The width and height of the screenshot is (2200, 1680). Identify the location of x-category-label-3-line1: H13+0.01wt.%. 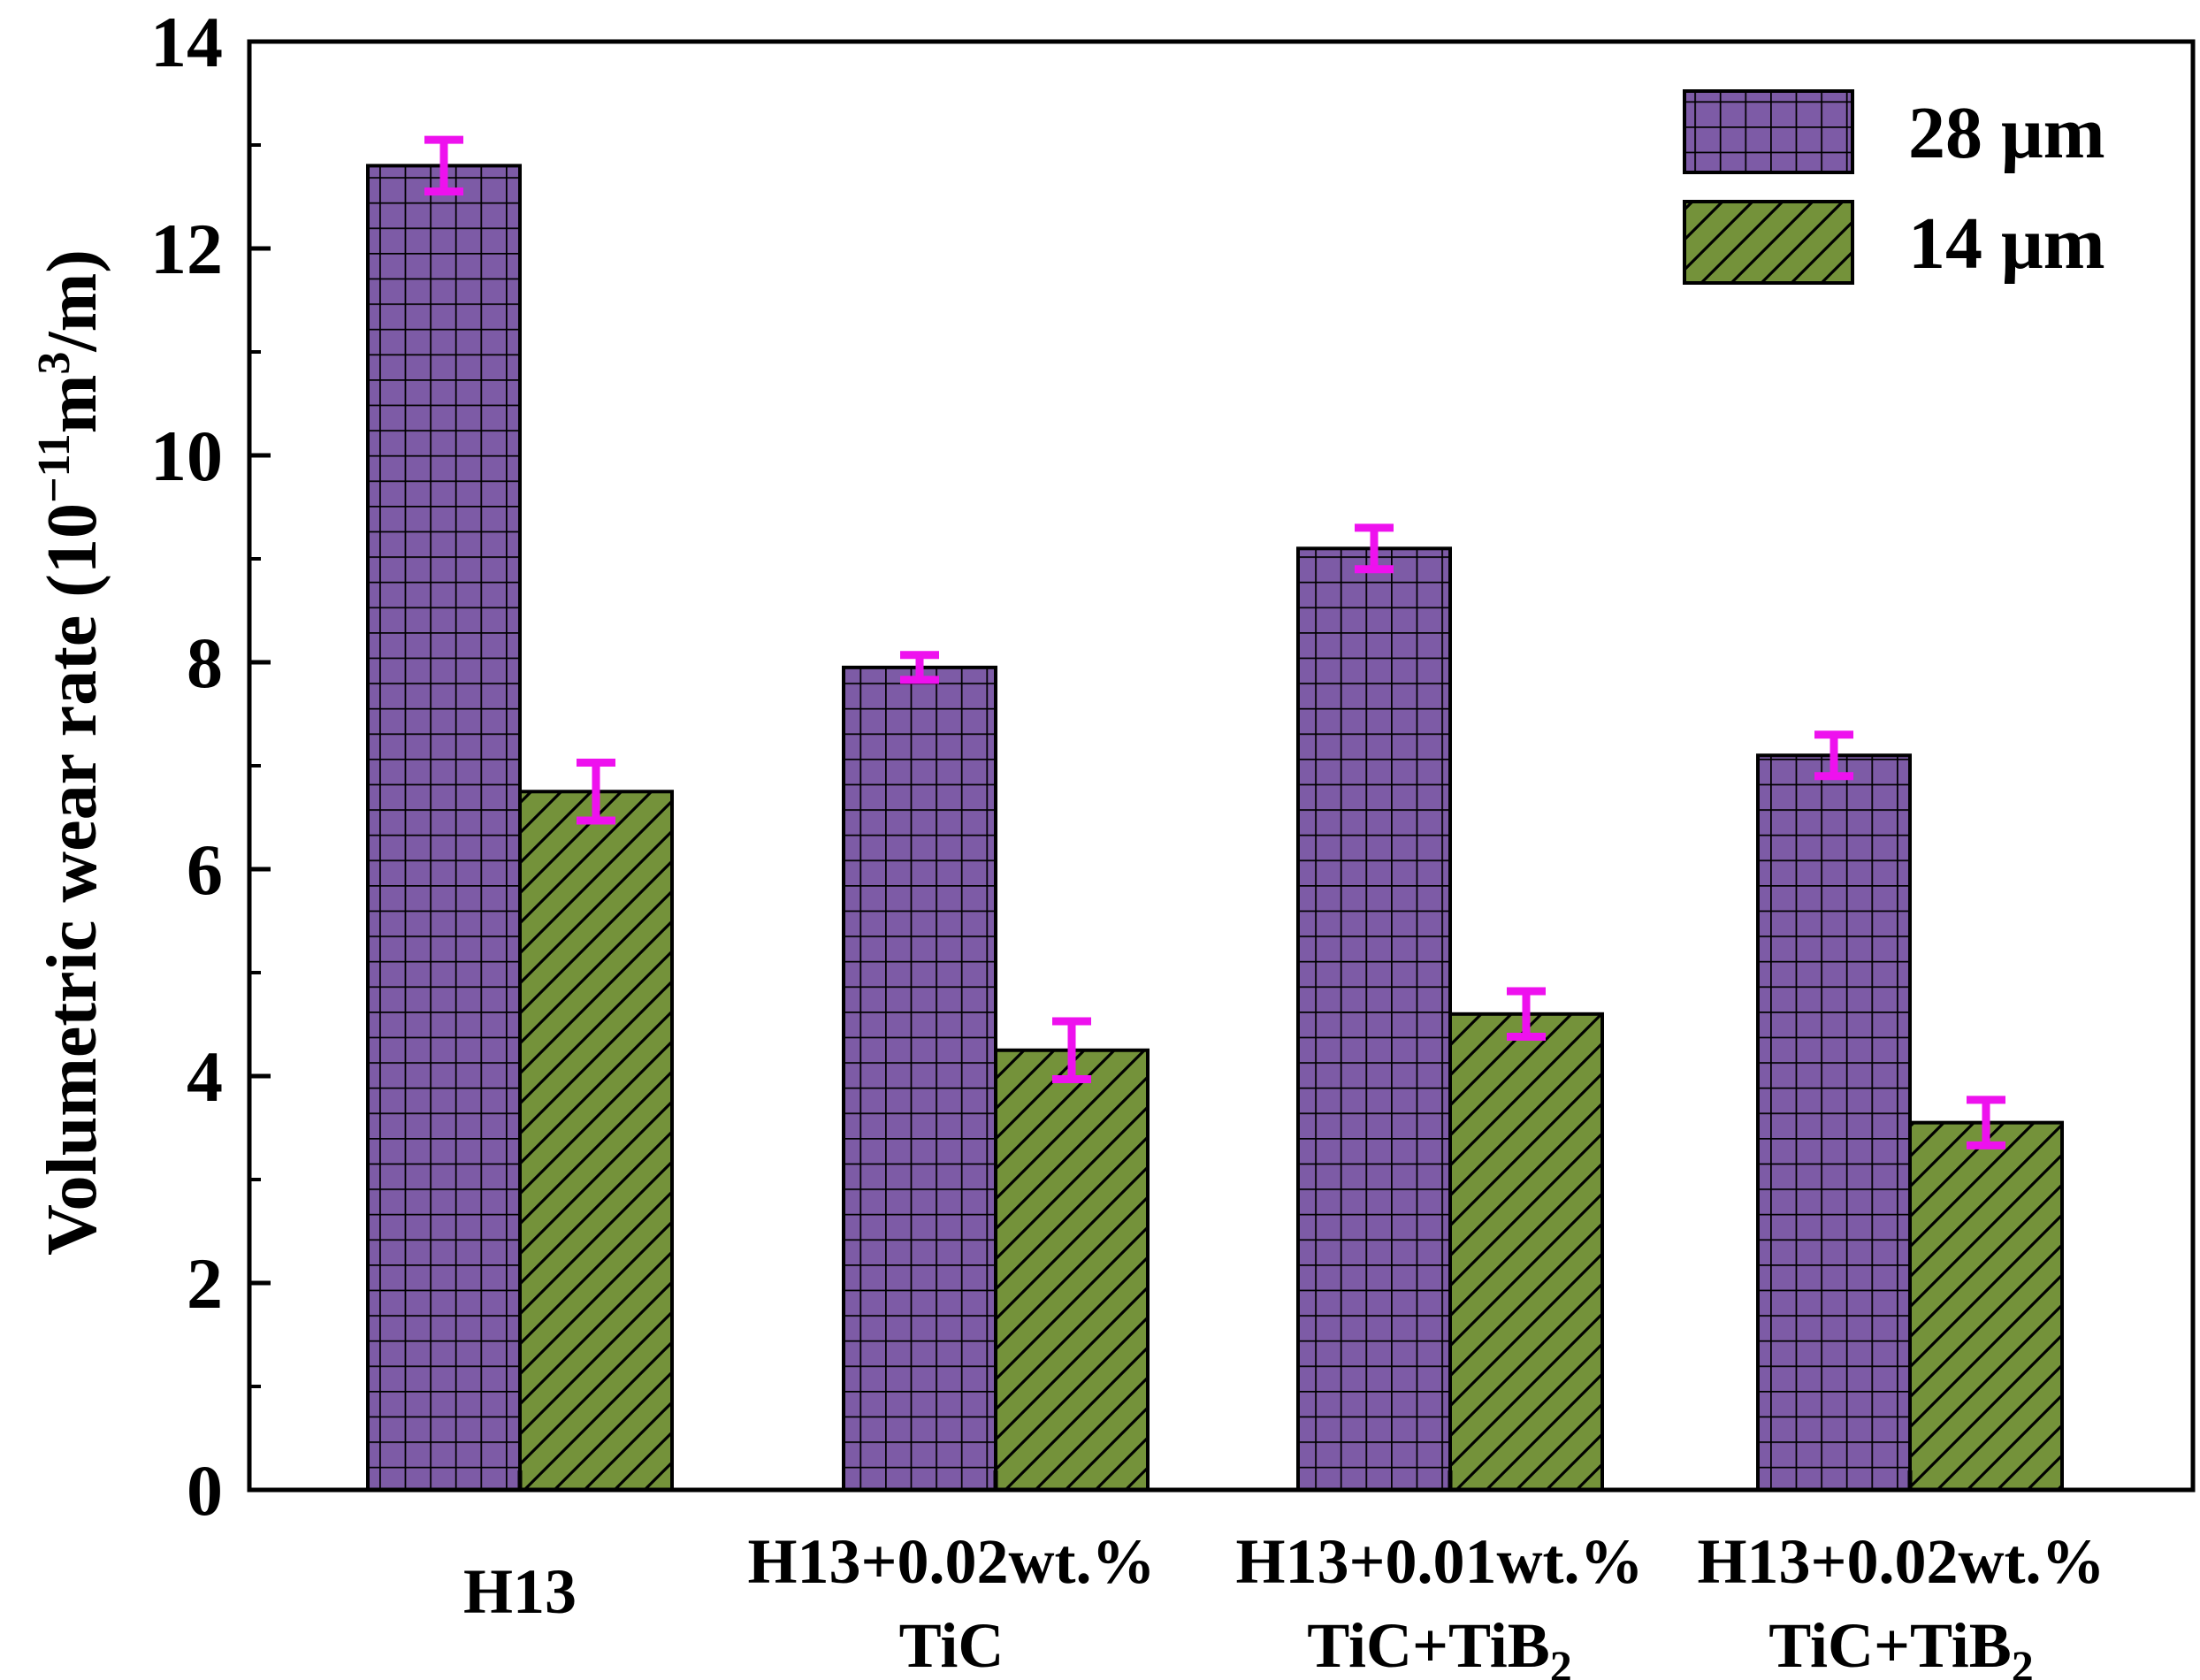
(1439, 1561).